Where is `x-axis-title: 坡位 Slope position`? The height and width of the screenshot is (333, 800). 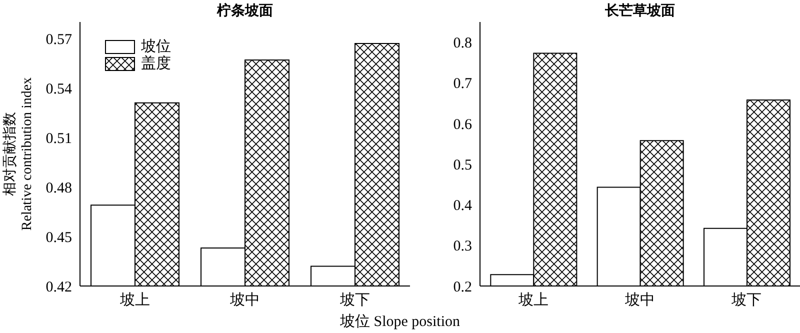 x-axis-title: 坡位 Slope position is located at coordinates (399, 321).